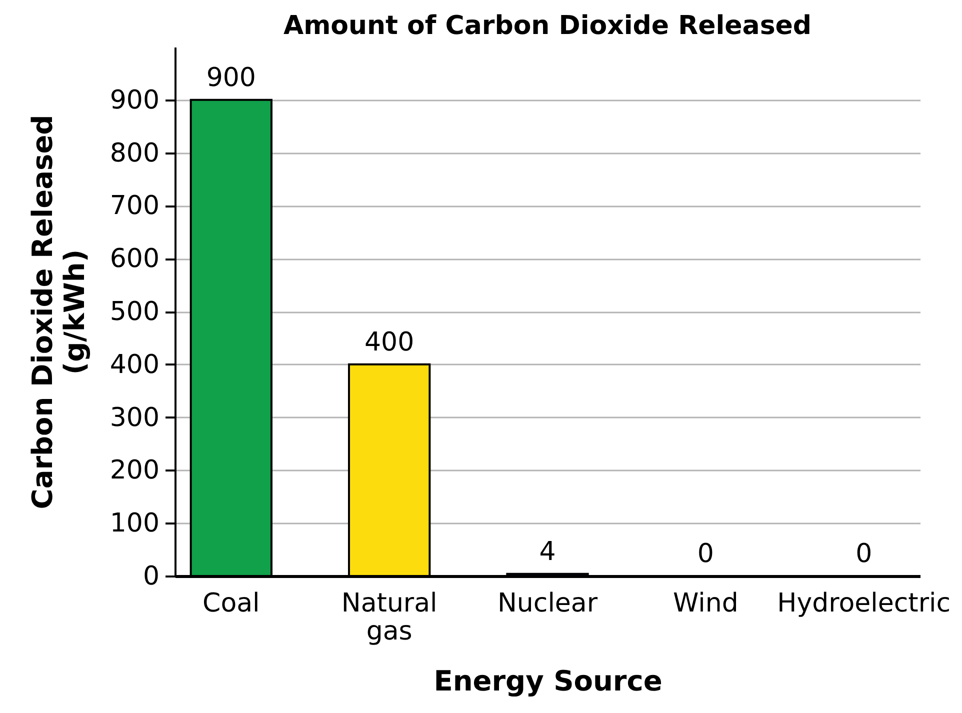  Describe the element at coordinates (135, 523) in the screenshot. I see `y-tick-label: 100` at that location.